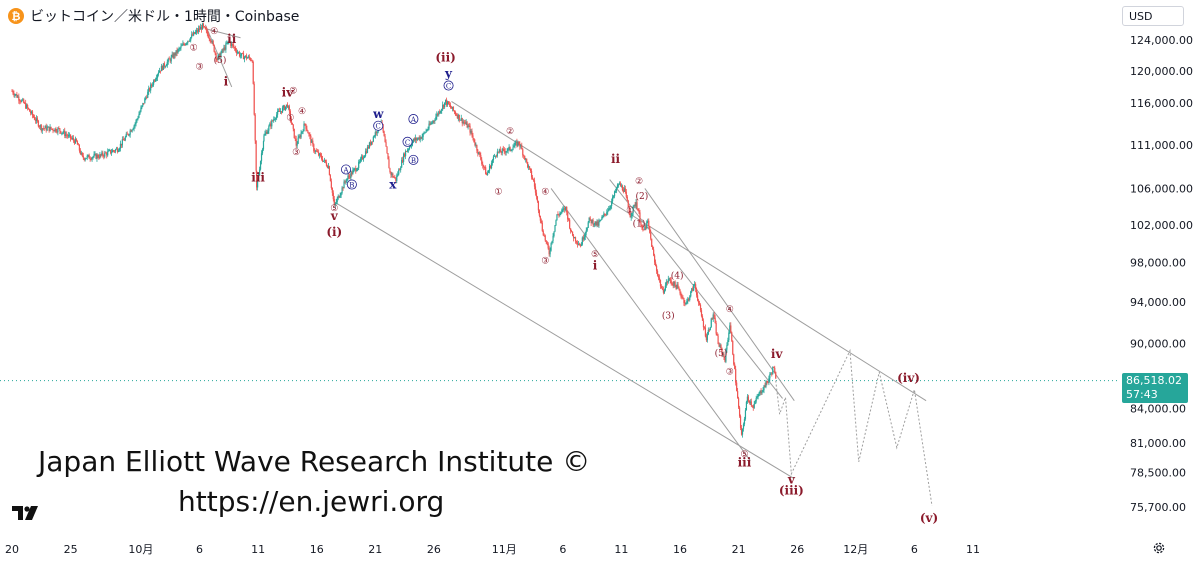 The width and height of the screenshot is (1200, 561). I want to click on wave-label: (iii), so click(791, 491).